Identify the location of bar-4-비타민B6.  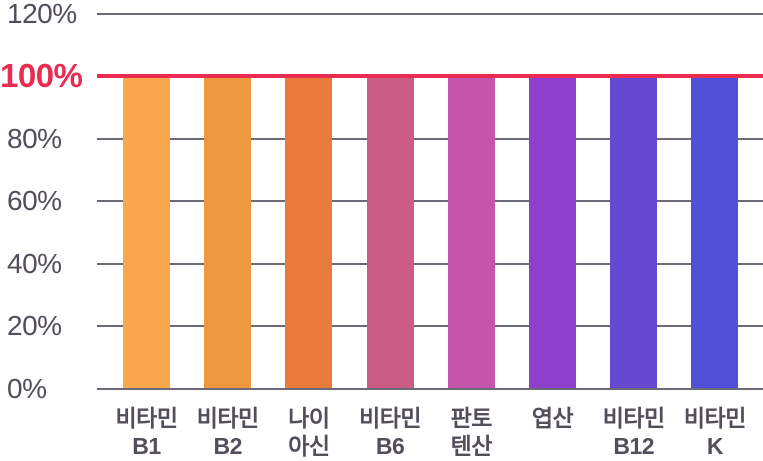
(390, 232).